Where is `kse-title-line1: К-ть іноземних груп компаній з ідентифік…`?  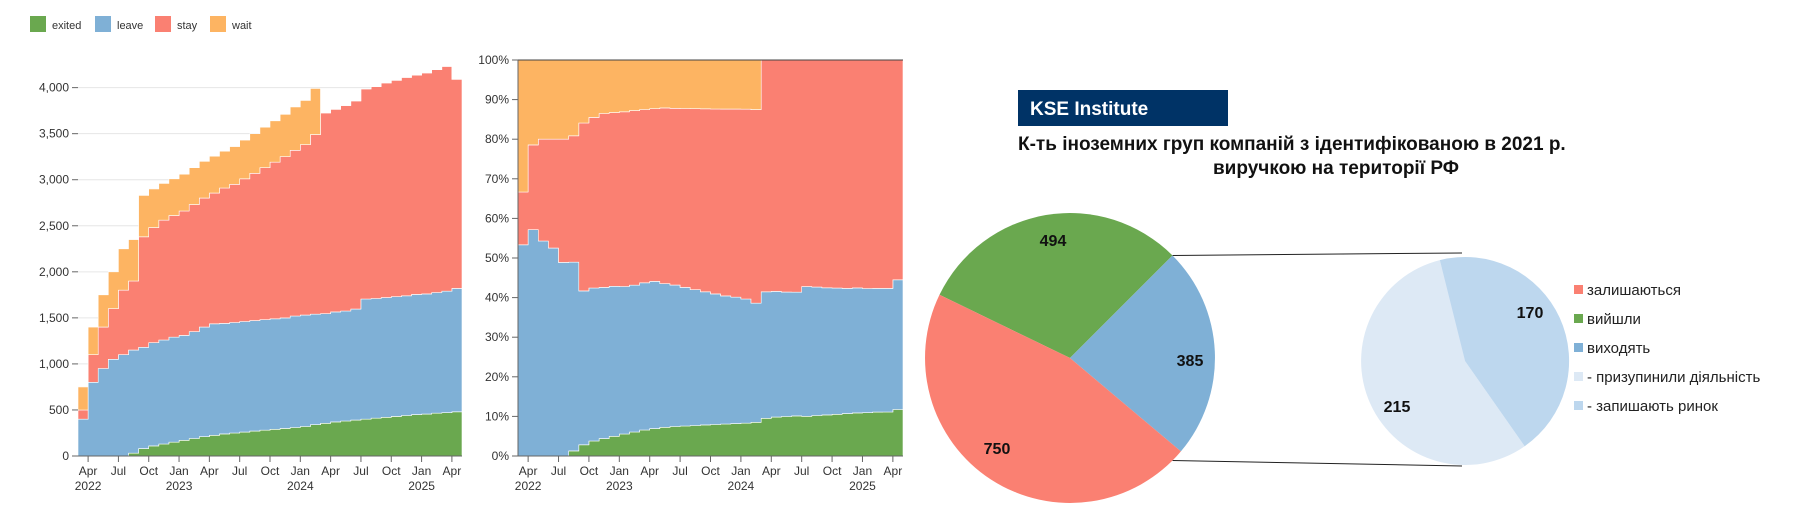
kse-title-line1: К-ть іноземних груп компаній з ідентифік… is located at coordinates (1292, 144).